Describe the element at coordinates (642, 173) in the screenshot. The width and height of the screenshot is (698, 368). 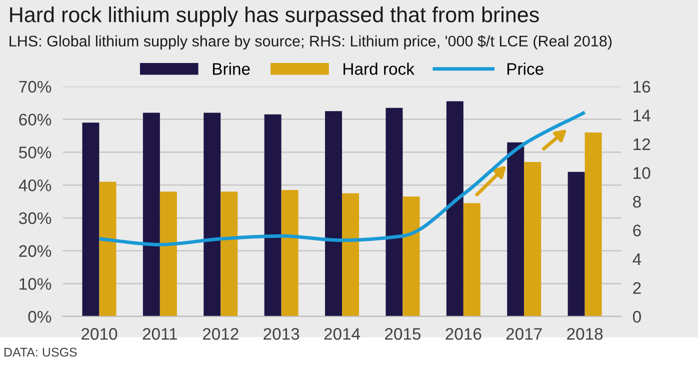
I see `y2-tick-label: 10` at that location.